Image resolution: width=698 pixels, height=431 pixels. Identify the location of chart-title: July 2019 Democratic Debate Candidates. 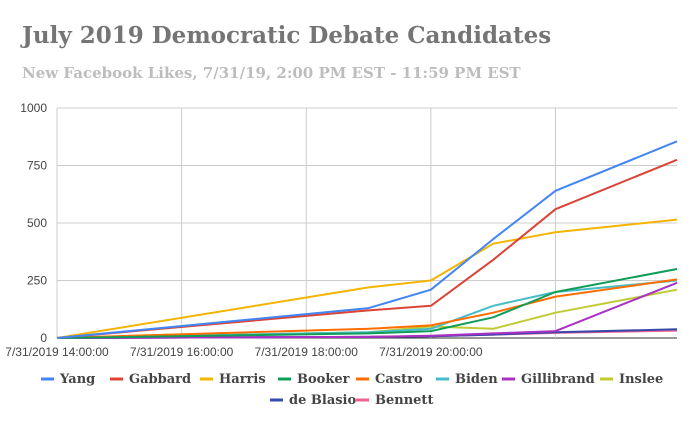
(287, 35).